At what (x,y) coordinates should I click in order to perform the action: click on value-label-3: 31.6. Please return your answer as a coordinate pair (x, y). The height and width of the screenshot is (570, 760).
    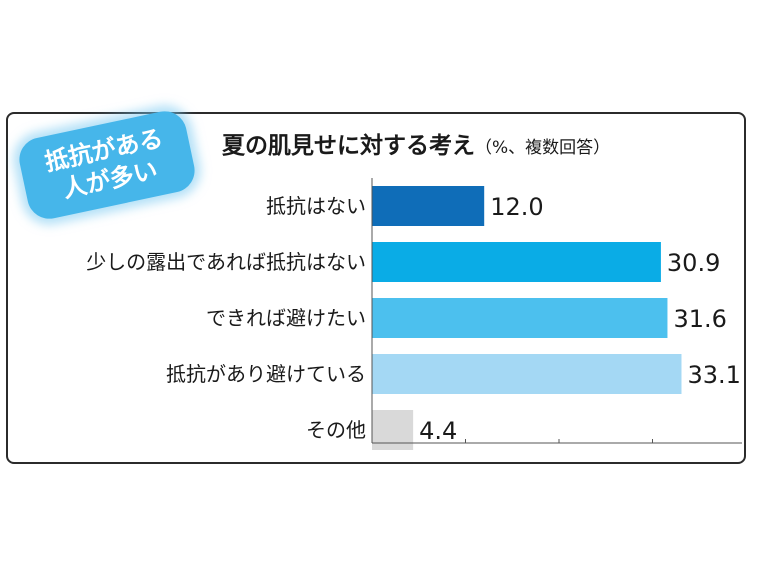
    Looking at the image, I should click on (699, 319).